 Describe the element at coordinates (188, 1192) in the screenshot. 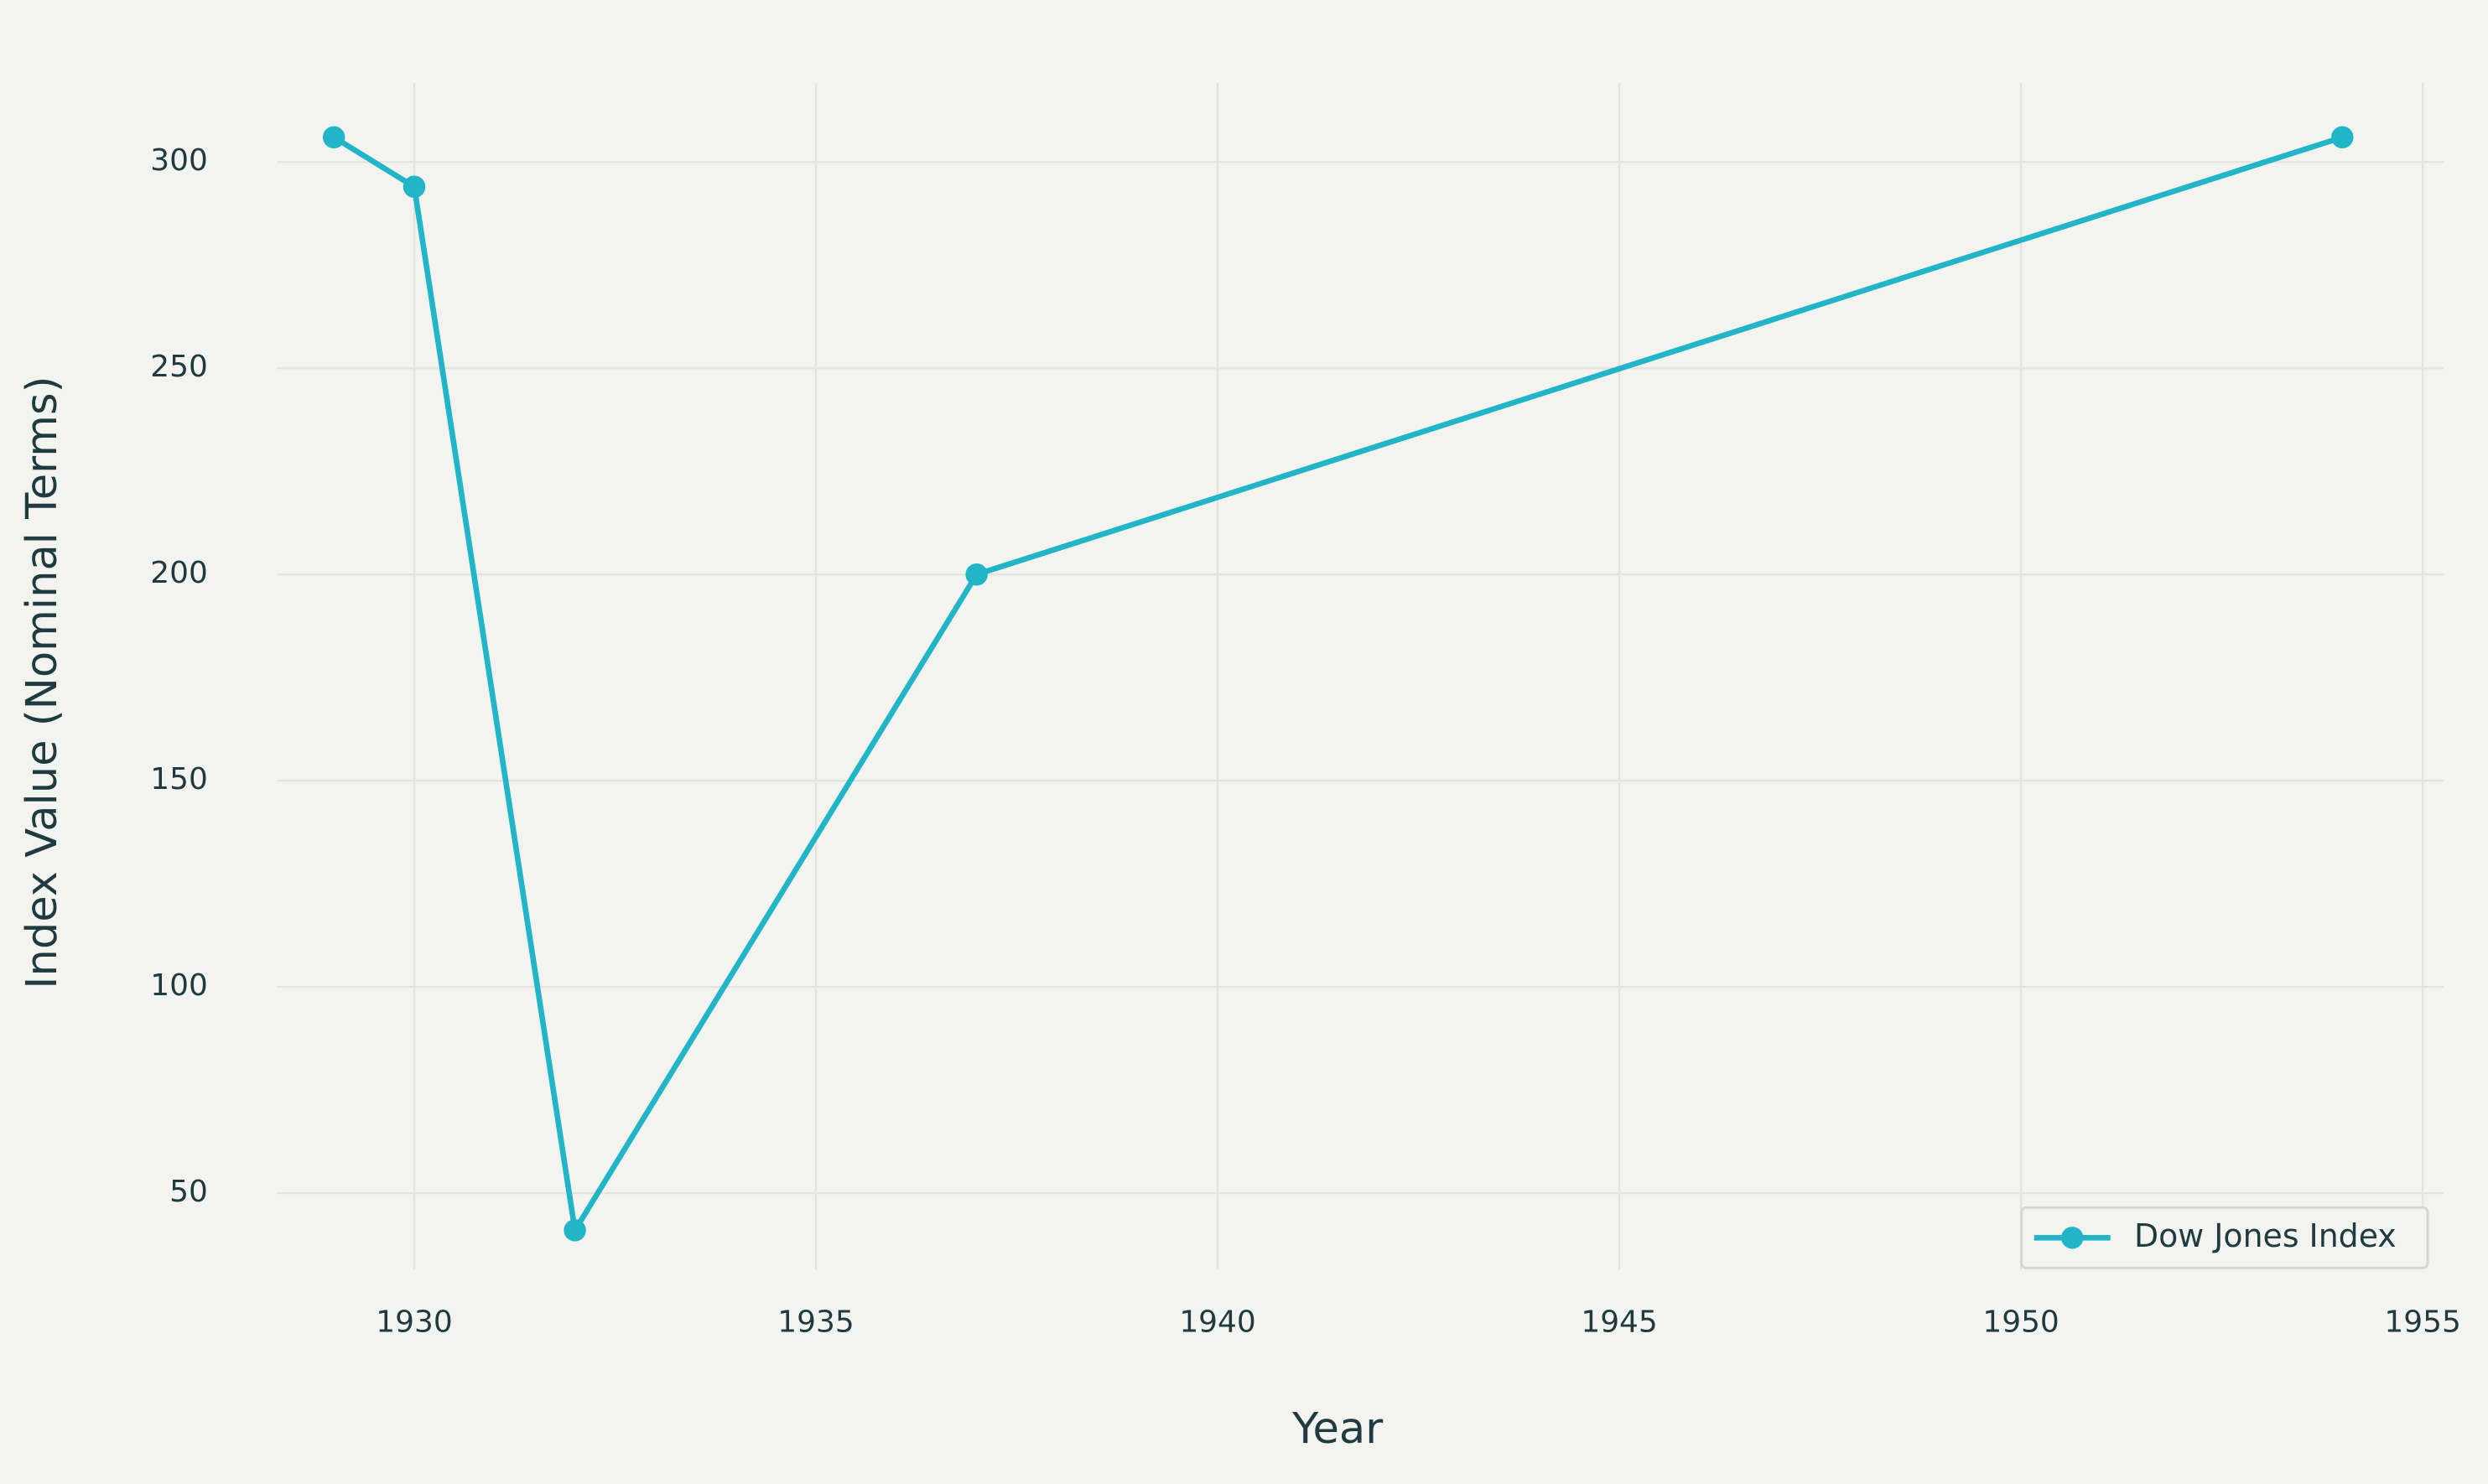

I see `y-tick-label: 50` at that location.